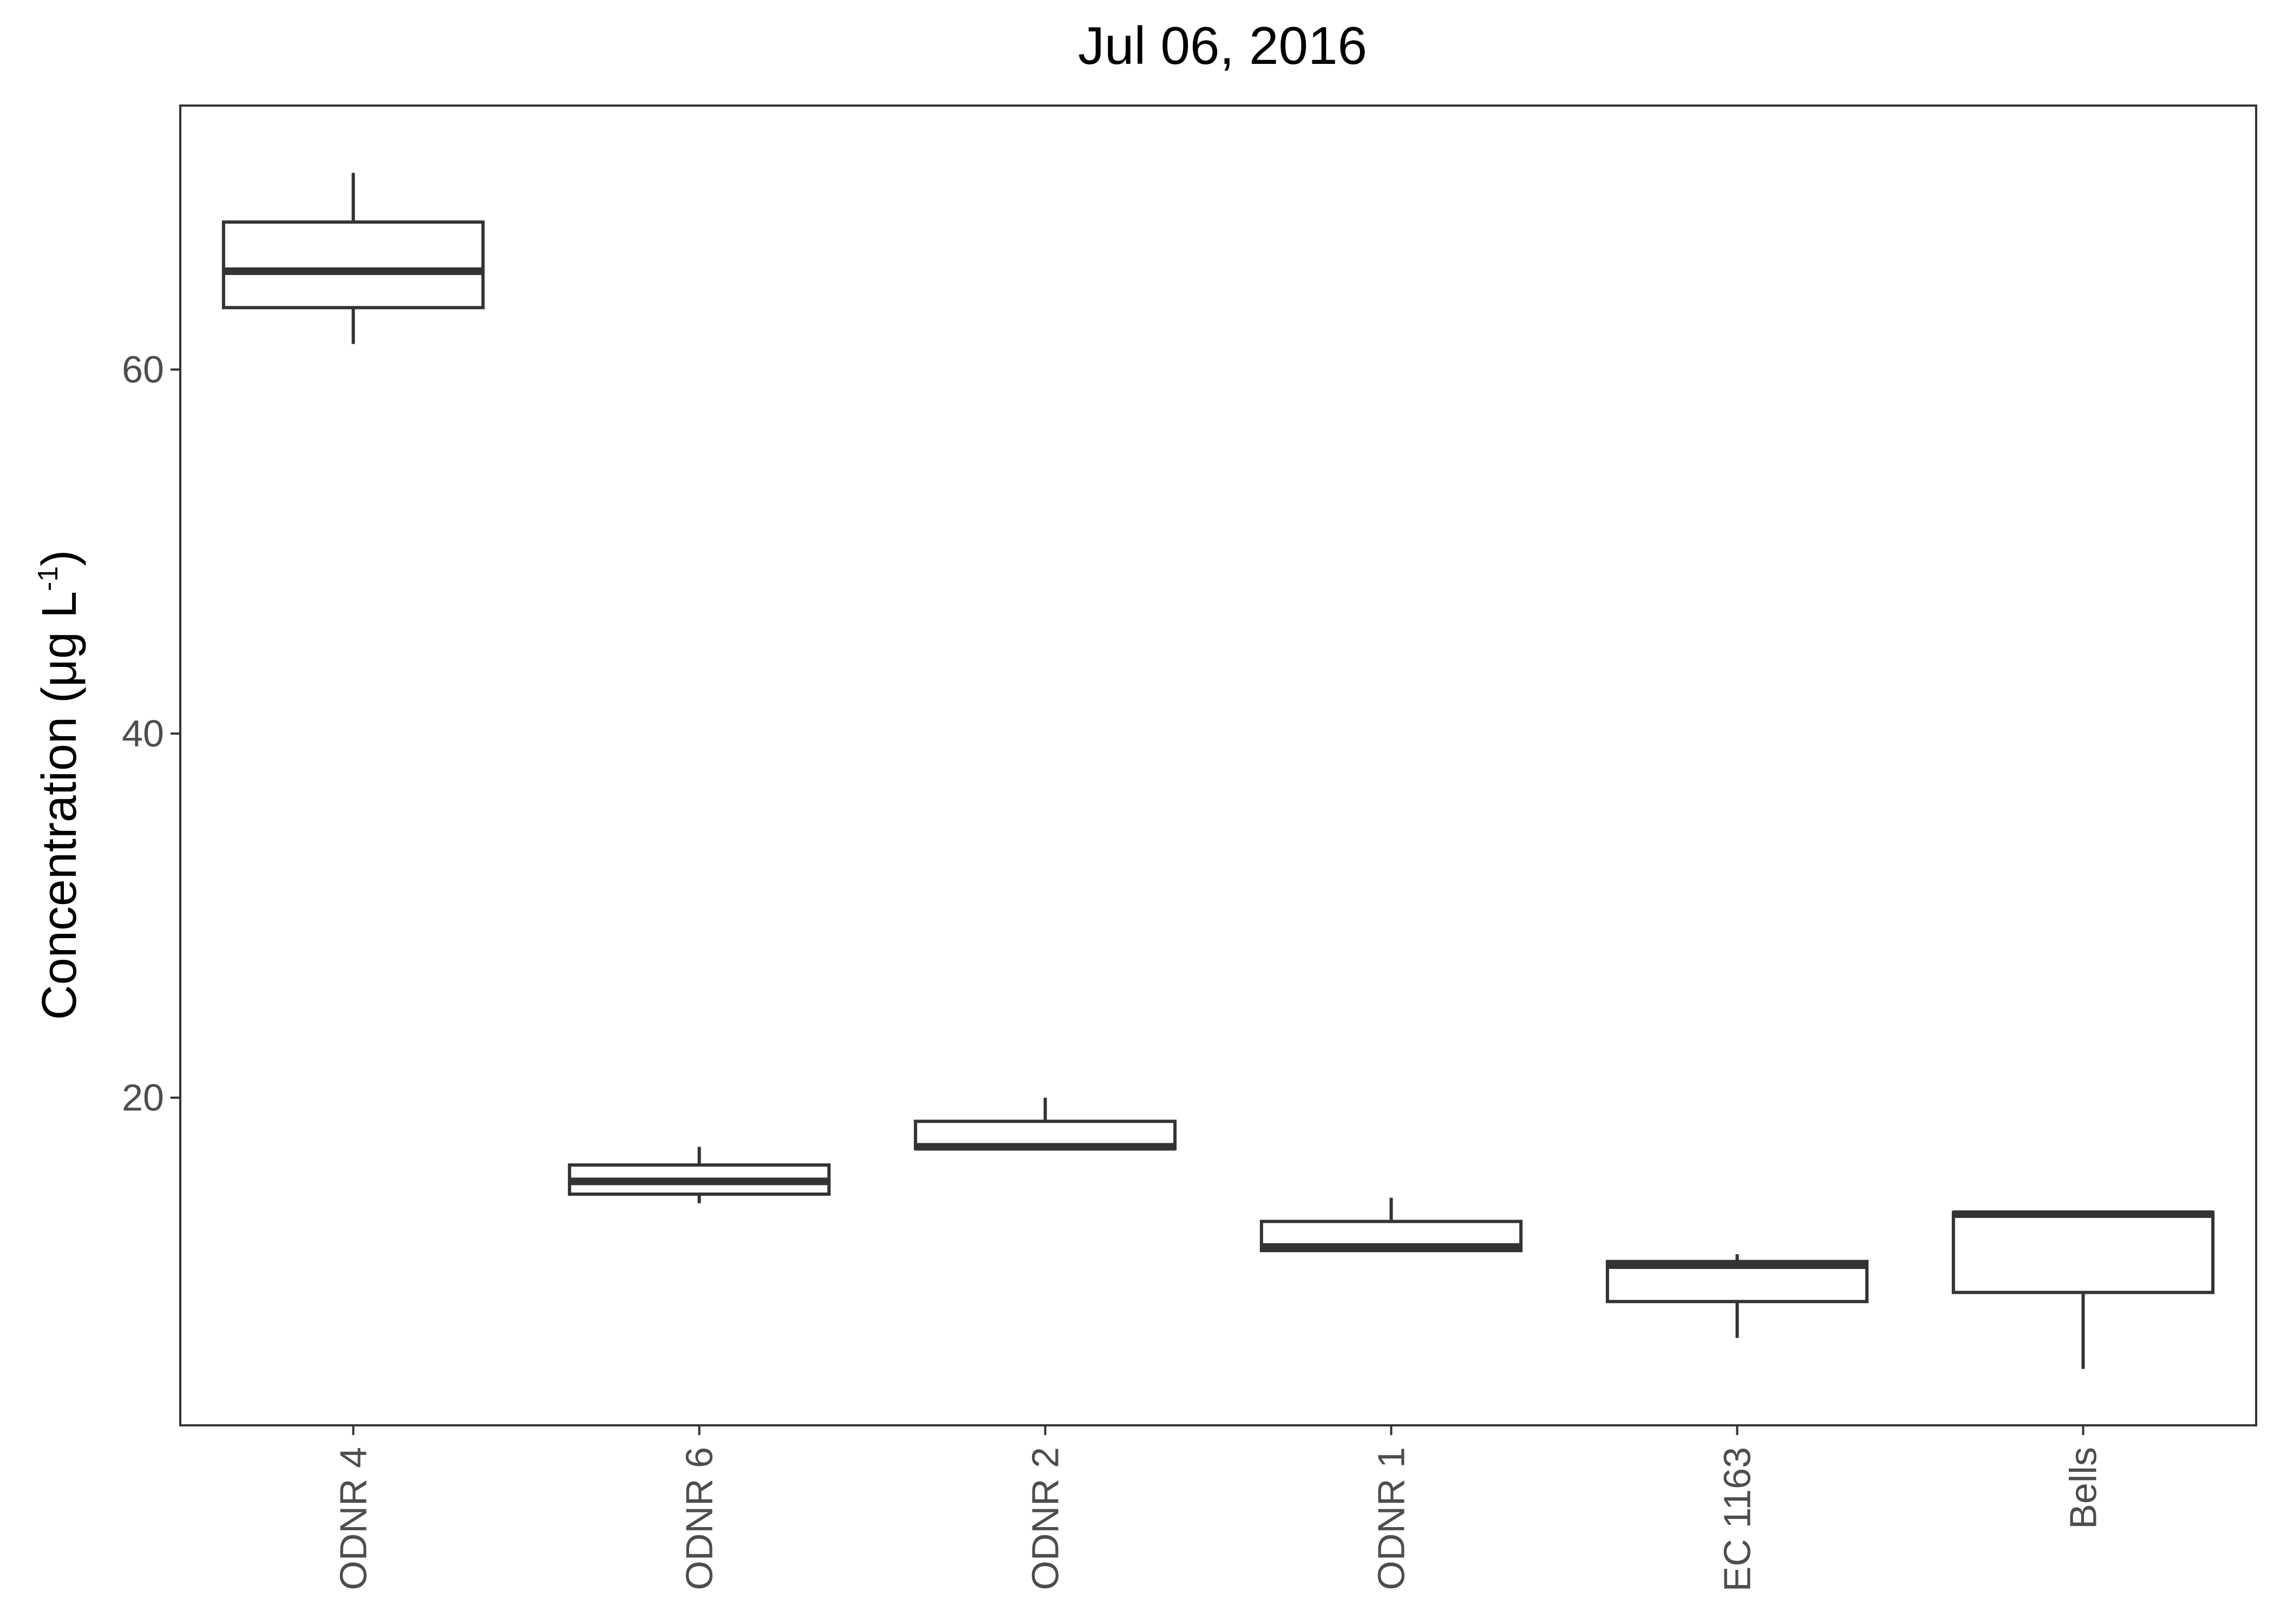  What do you see at coordinates (700, 1519) in the screenshot?
I see `x-tick-label: ODNR 6` at bounding box center [700, 1519].